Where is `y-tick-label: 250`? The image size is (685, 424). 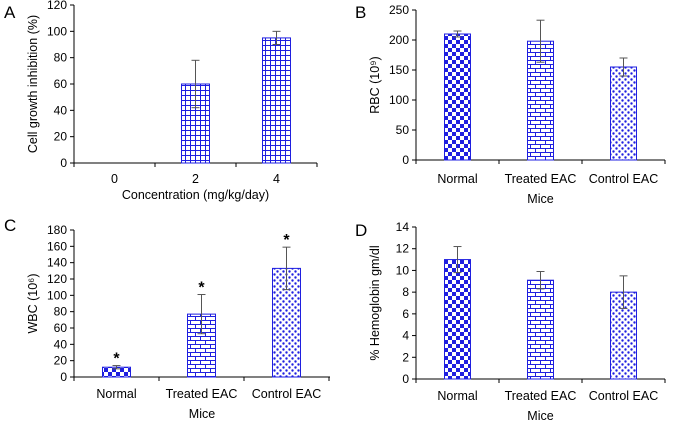
y-tick-label: 250 is located at coordinates (399, 10).